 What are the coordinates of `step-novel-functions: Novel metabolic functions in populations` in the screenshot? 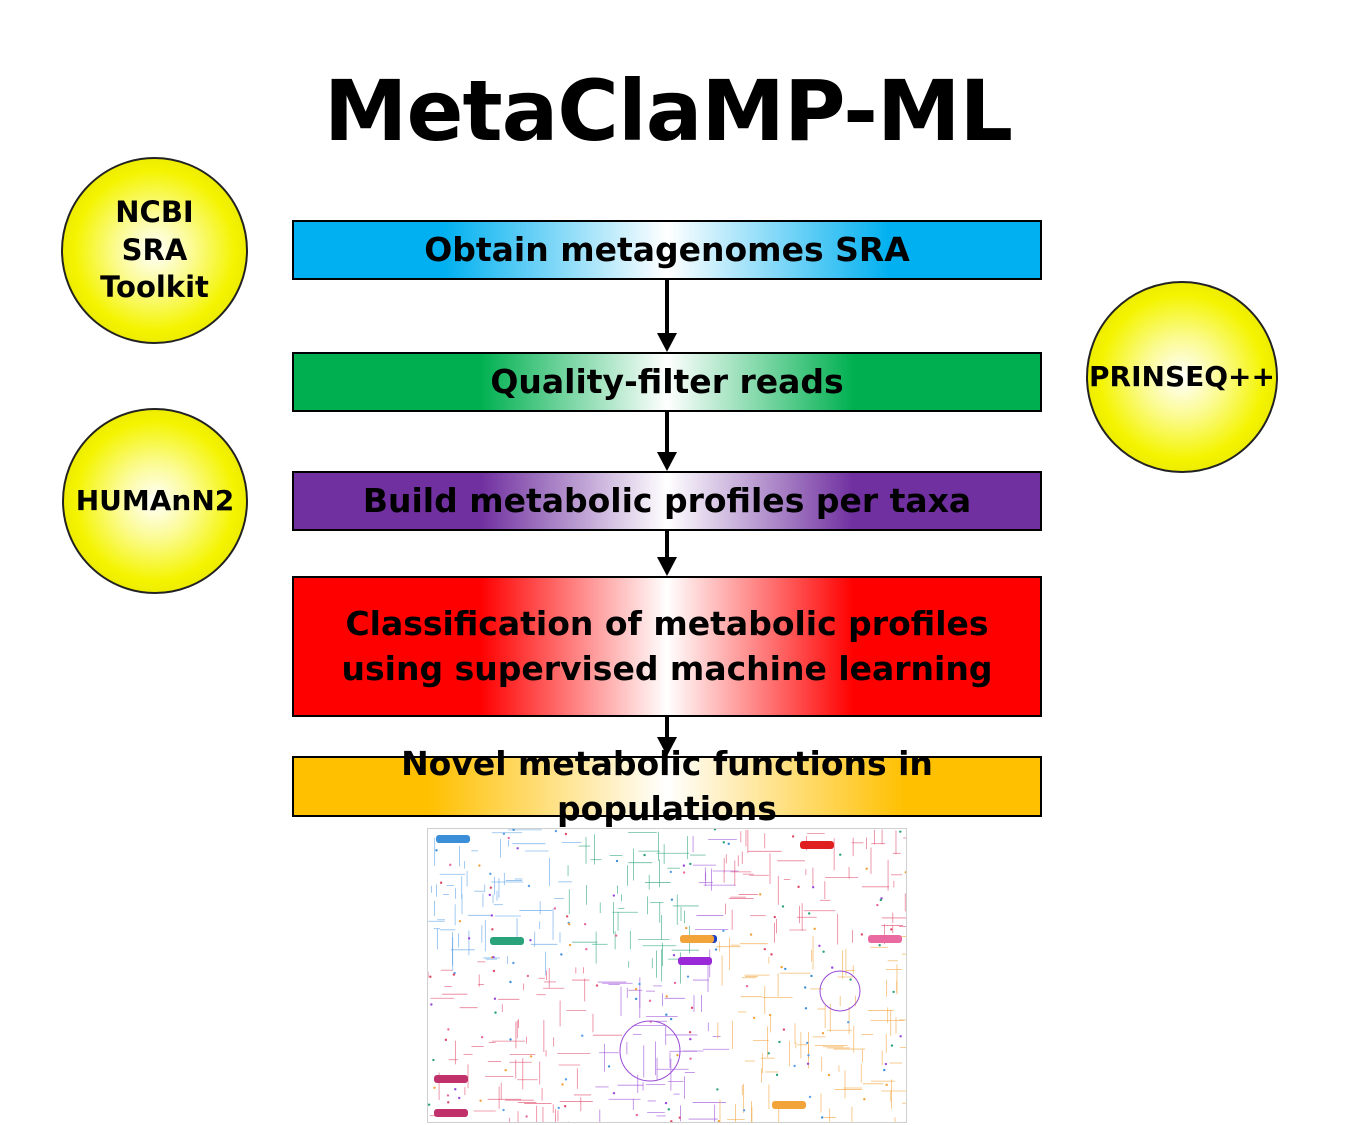 It's located at (667, 786).